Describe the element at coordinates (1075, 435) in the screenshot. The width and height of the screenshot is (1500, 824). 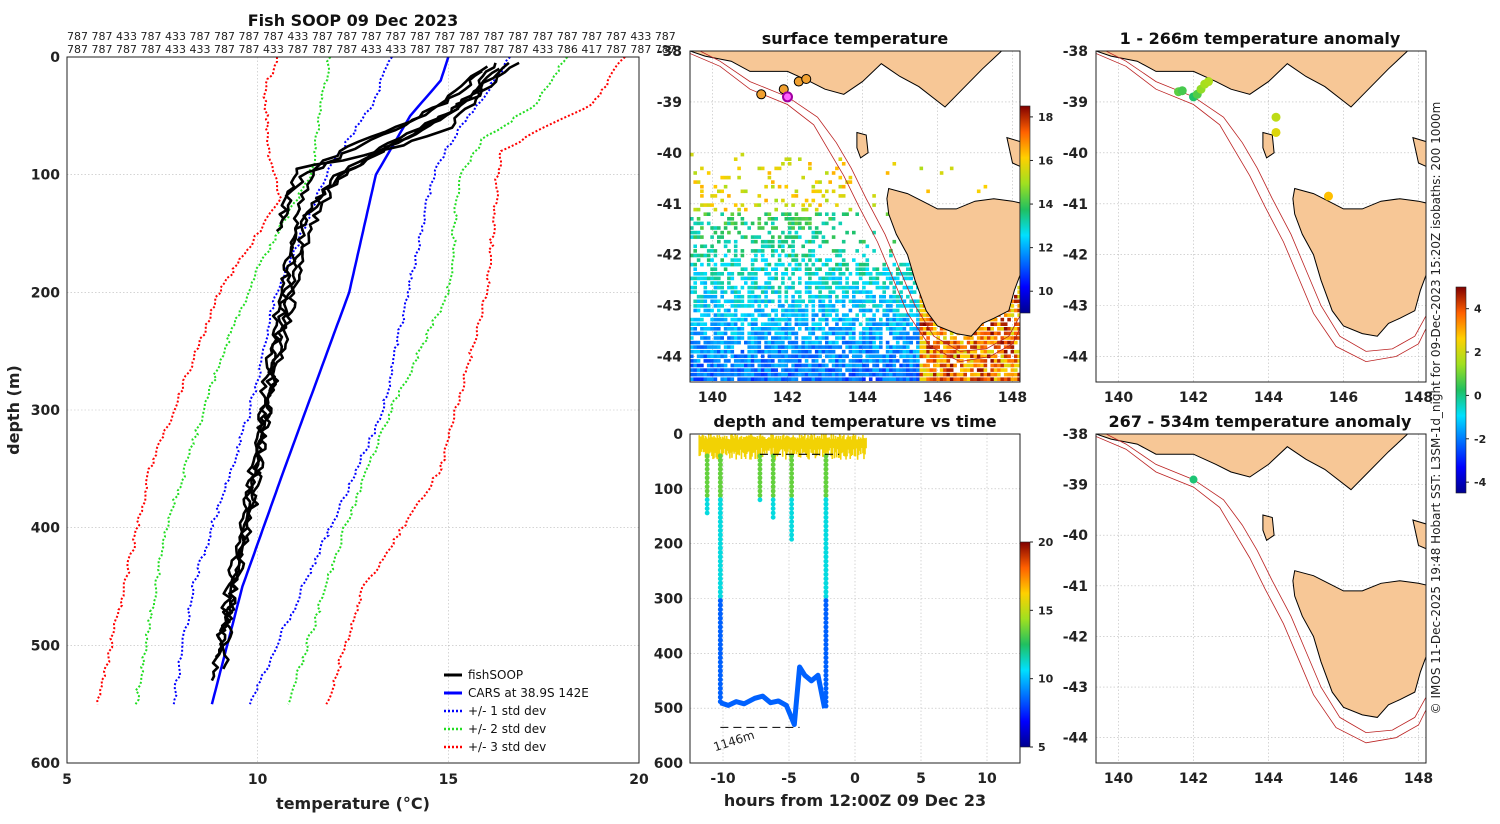
I see `anom-deep-ytick: -38` at that location.